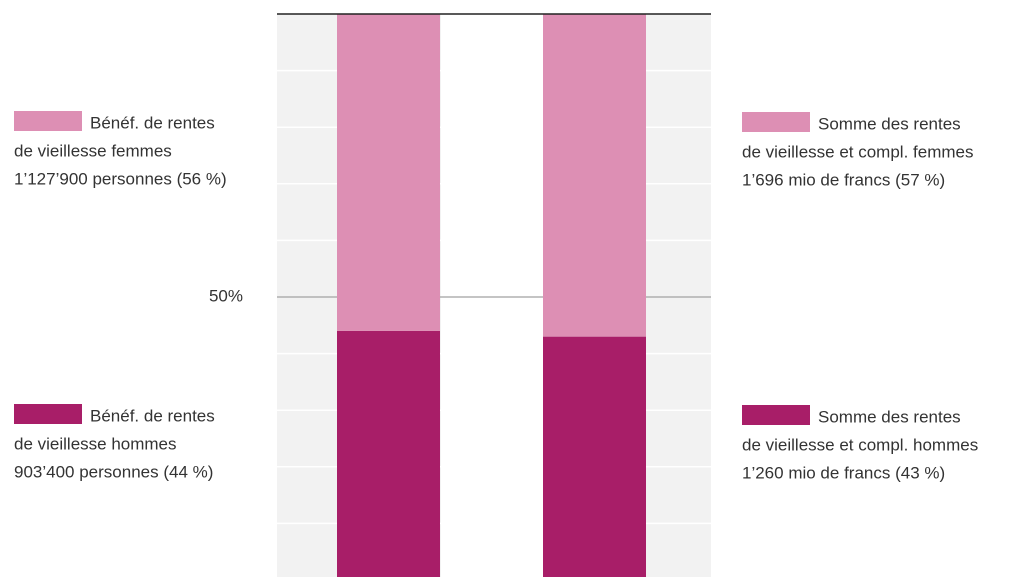  Describe the element at coordinates (843, 472) in the screenshot. I see `legend-label: 1’260 mio de francs (43 %)` at that location.